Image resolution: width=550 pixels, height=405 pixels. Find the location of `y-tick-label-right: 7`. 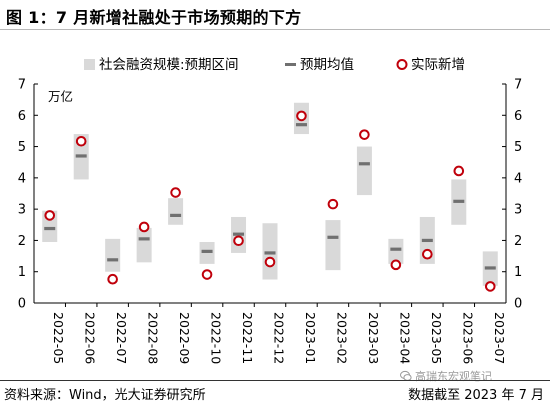

y-tick-label-right: 7 is located at coordinates (518, 85).